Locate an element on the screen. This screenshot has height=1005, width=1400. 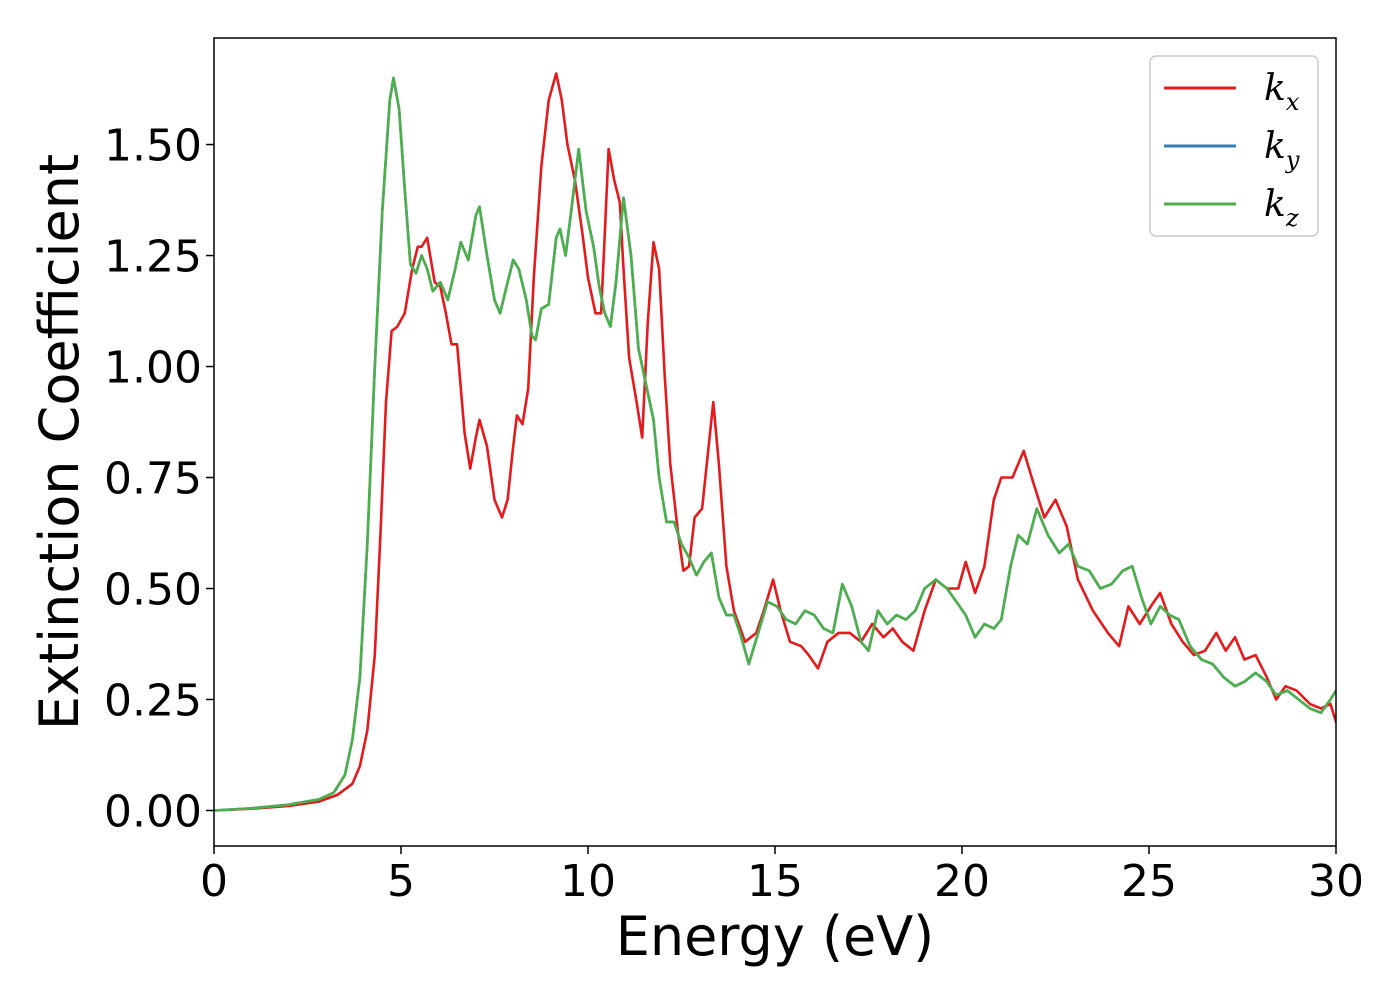
x-tick-label: 10 is located at coordinates (588, 881).